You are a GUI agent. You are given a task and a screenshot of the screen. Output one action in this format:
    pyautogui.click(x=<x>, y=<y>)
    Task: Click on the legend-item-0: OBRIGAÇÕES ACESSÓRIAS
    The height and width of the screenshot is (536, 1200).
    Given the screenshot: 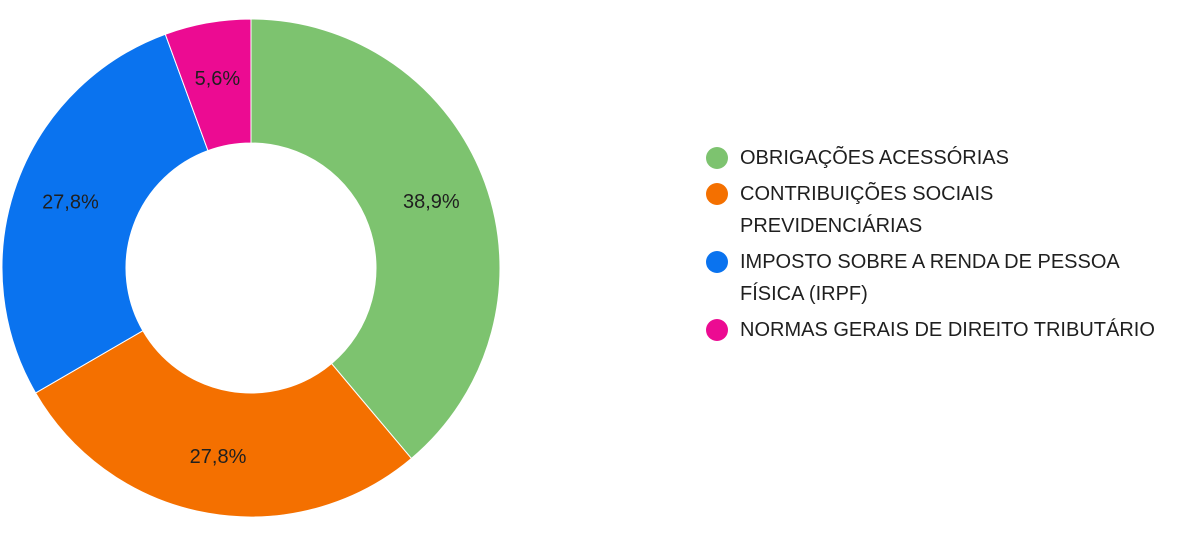 What is the action you would take?
    pyautogui.click(x=946, y=158)
    